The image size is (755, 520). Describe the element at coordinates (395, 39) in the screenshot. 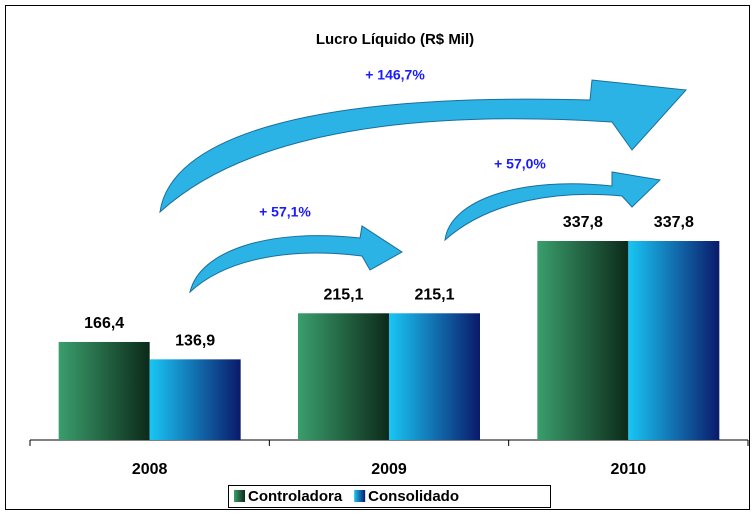

I see `chart-title: Lucro Líquido (R$ Mil)` at that location.